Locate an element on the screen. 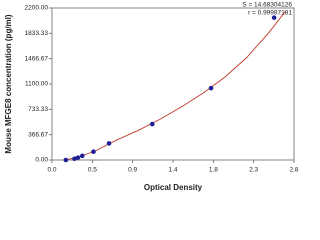 The image size is (320, 240). y-tick-label: 1833.33 is located at coordinates (37, 33).